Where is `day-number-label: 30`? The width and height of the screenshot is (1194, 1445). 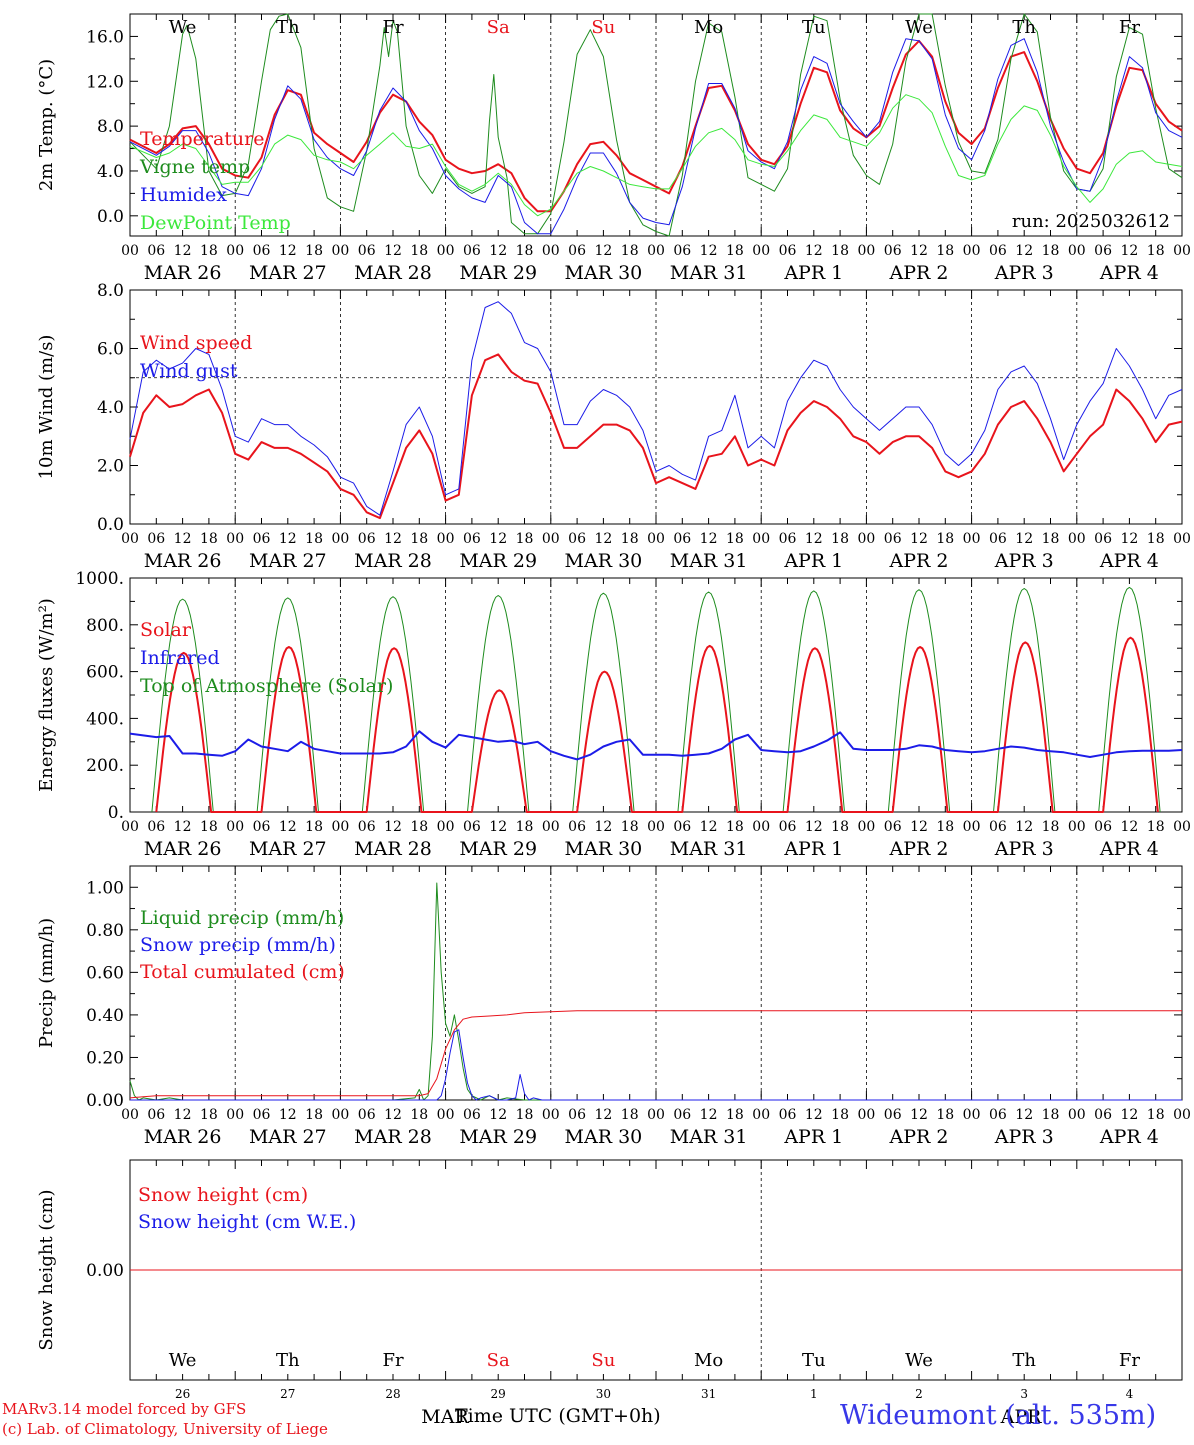
day-number-label: 30 is located at coordinates (603, 1394).